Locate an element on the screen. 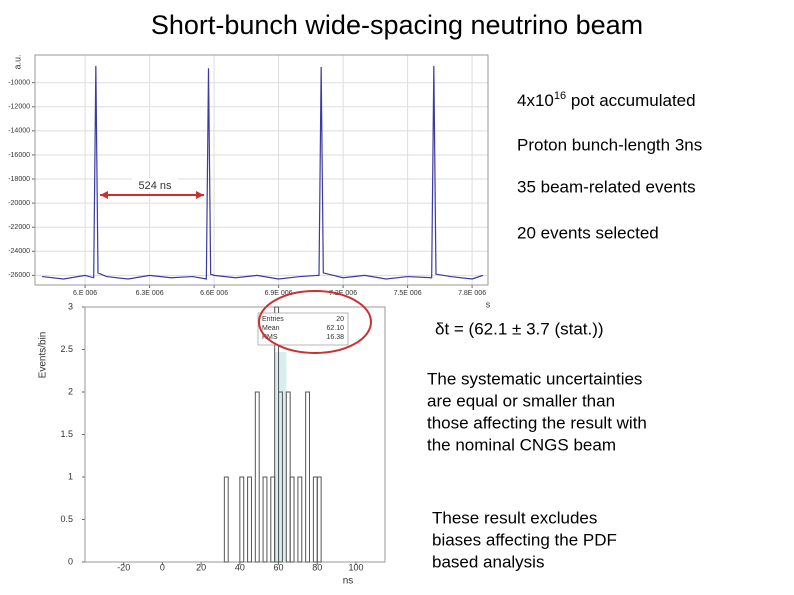 This screenshot has width=794, height=595. annotation: 524 ns is located at coordinates (155, 186).